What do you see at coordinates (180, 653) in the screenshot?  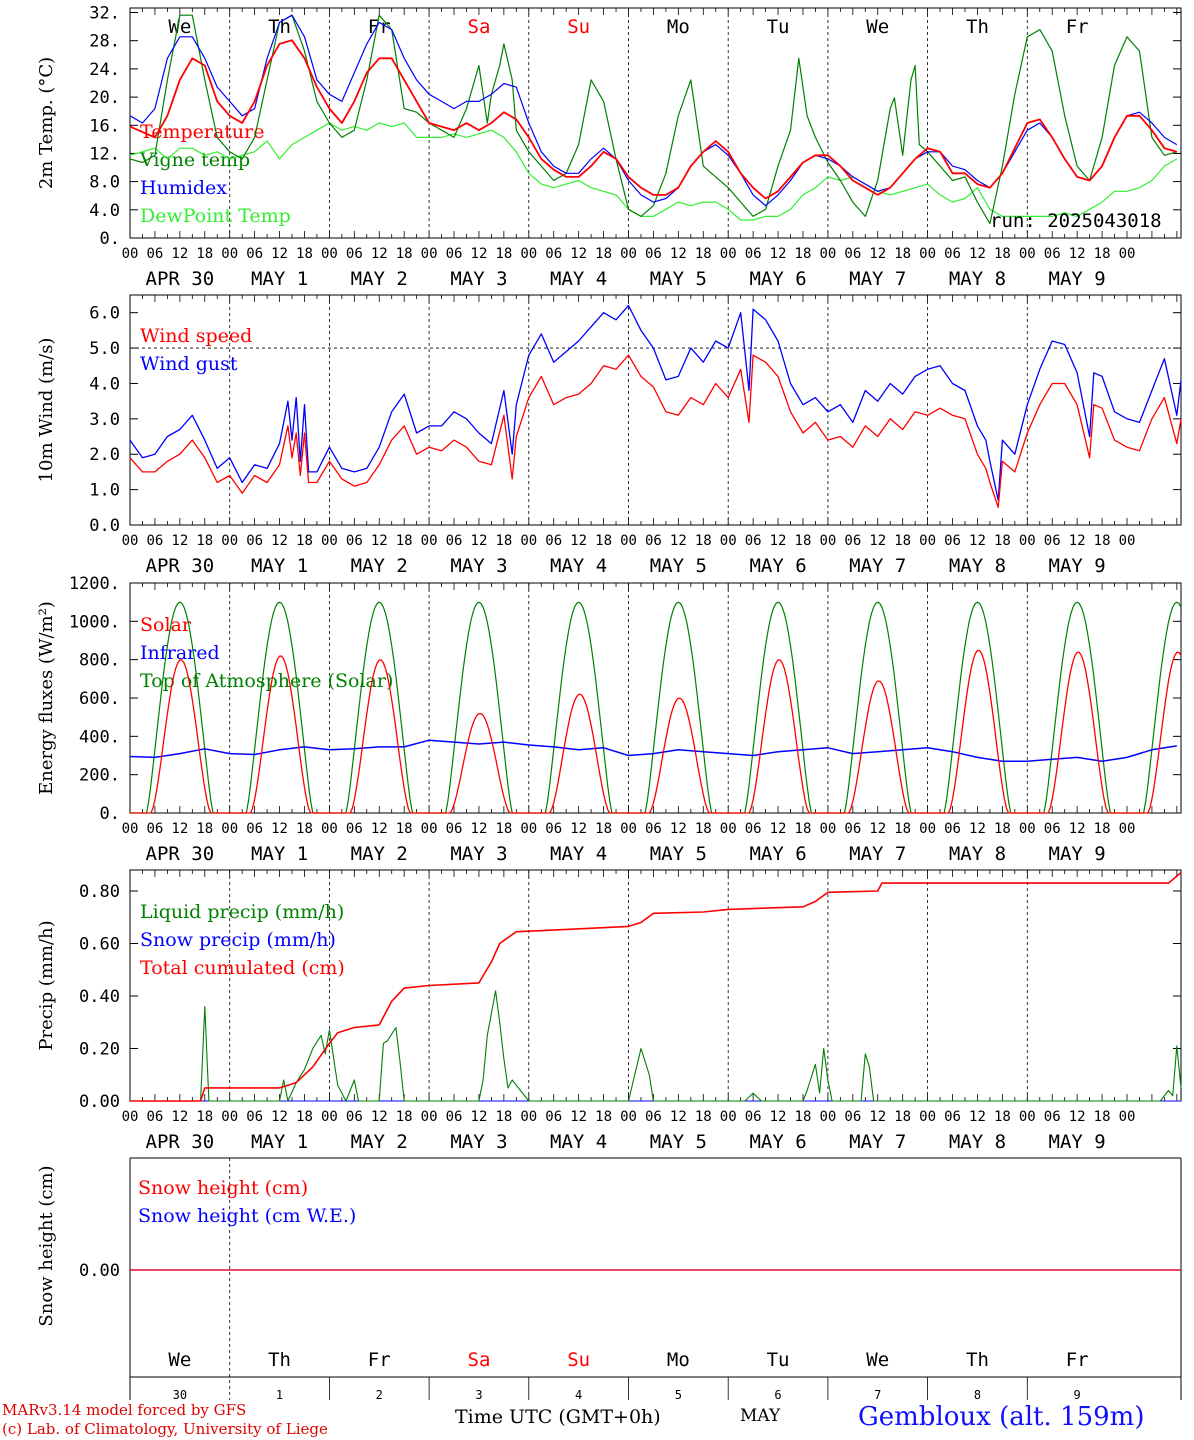 I see `legend-infrared: Infrared` at bounding box center [180, 653].